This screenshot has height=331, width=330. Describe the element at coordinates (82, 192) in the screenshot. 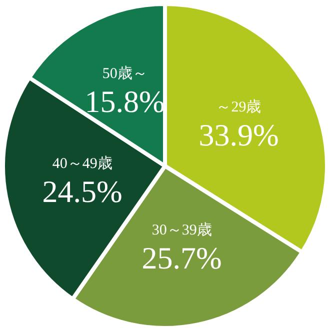

I see `data-label: 24.5%` at that location.